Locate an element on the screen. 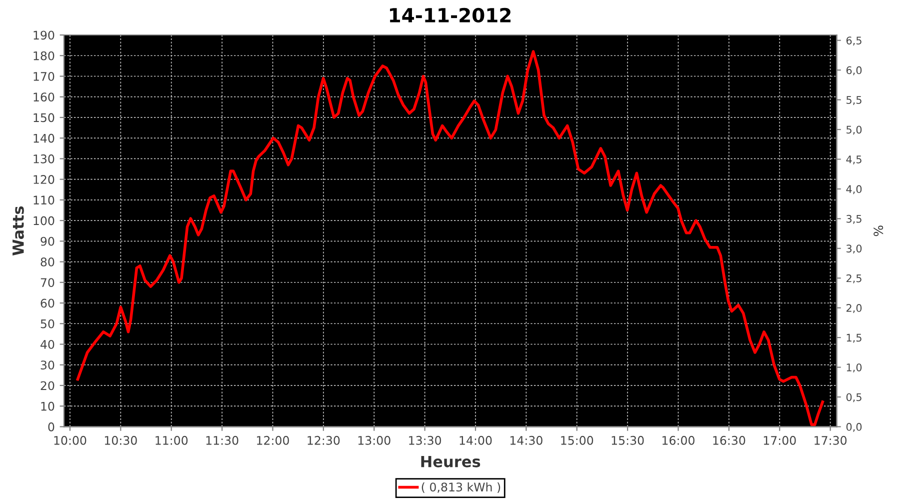  x-tick-label: 13:30 is located at coordinates (425, 440).